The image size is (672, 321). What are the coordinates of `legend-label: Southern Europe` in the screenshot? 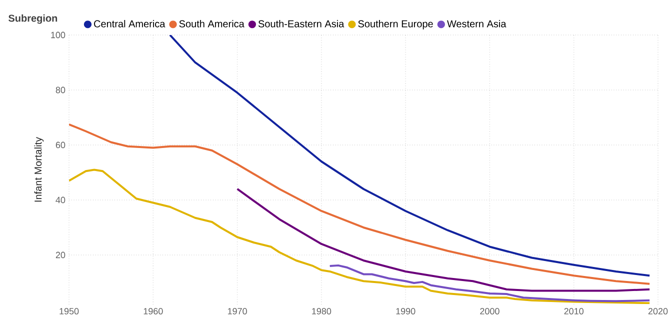 It's located at (395, 25).